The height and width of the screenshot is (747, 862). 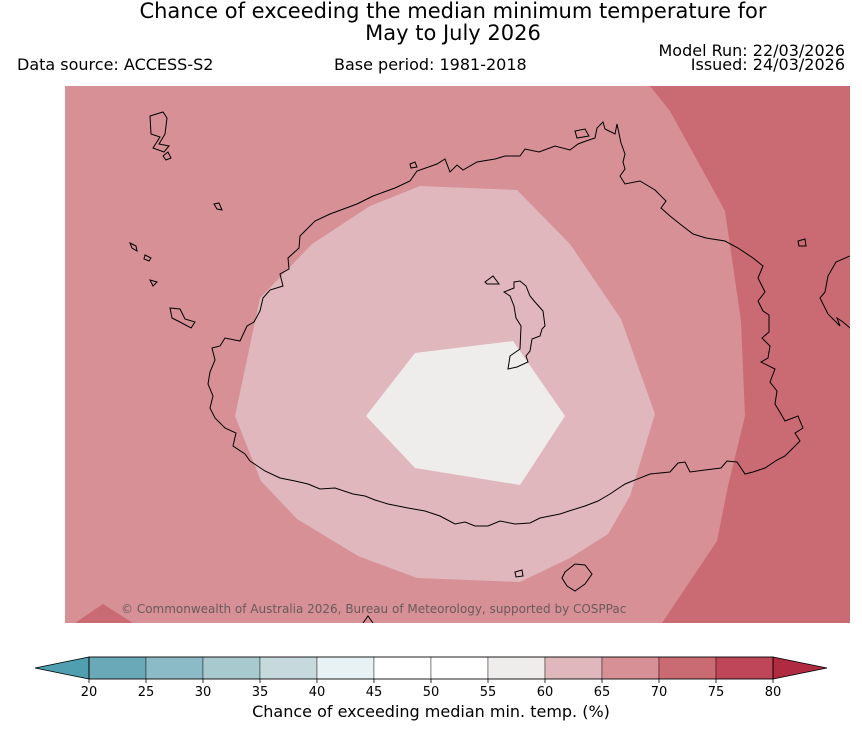 What do you see at coordinates (834, 292) in the screenshot?
I see `east-landmass-coastline` at bounding box center [834, 292].